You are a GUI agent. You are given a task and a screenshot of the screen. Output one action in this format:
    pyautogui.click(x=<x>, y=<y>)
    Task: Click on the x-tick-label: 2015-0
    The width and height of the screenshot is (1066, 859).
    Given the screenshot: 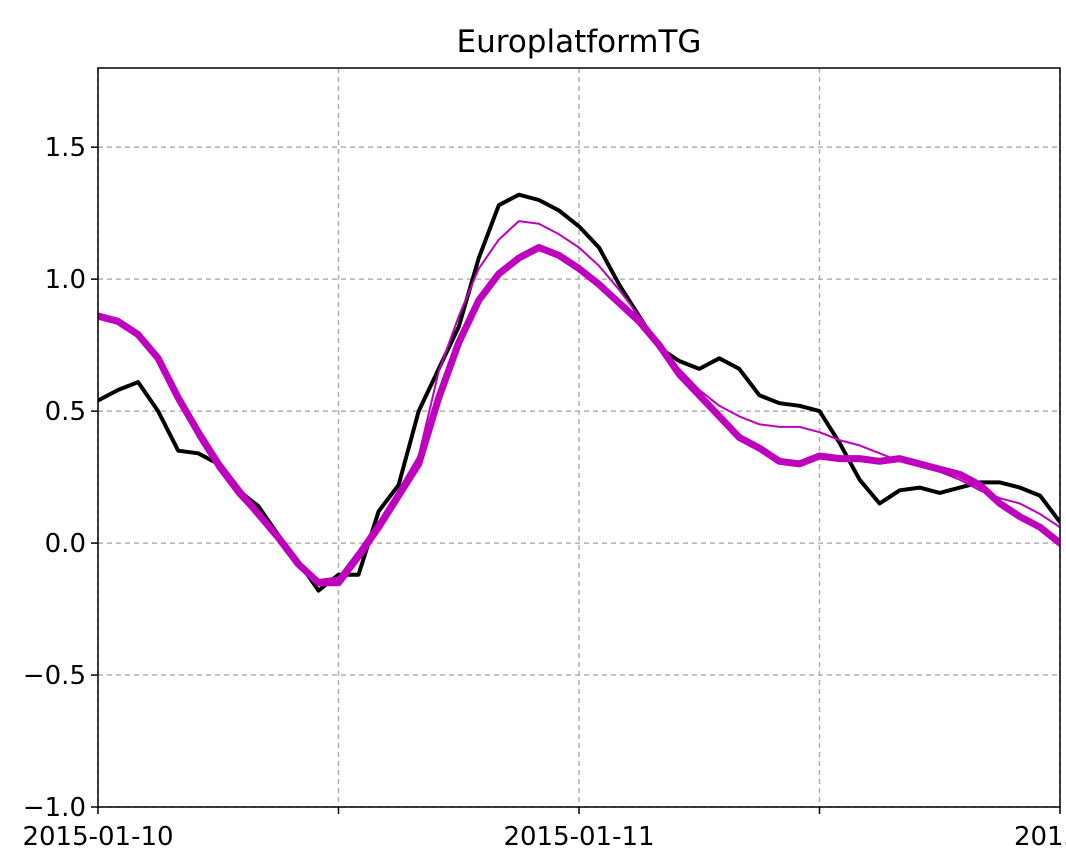 What is the action you would take?
    pyautogui.click(x=1040, y=837)
    